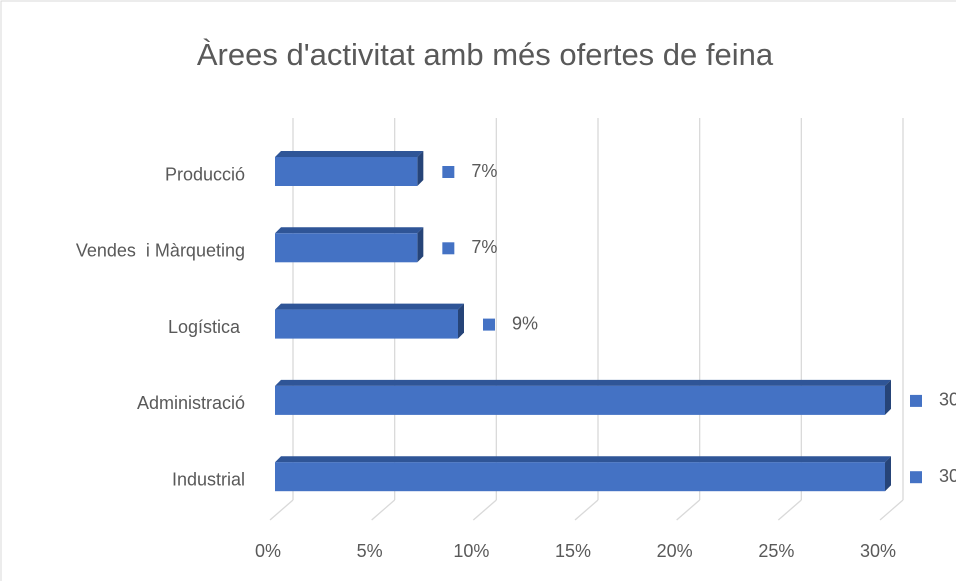  Describe the element at coordinates (573, 551) in the screenshot. I see `x-tick-label: 15%` at that location.